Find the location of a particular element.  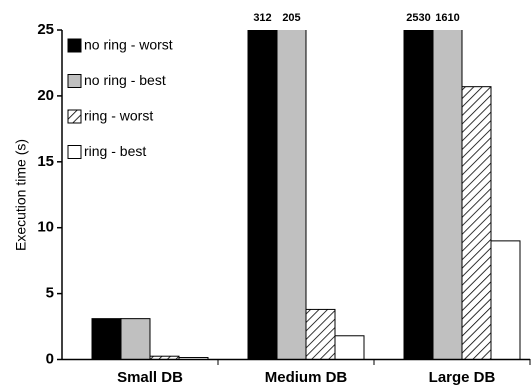

x-tick-label: Large DB is located at coordinates (462, 377).